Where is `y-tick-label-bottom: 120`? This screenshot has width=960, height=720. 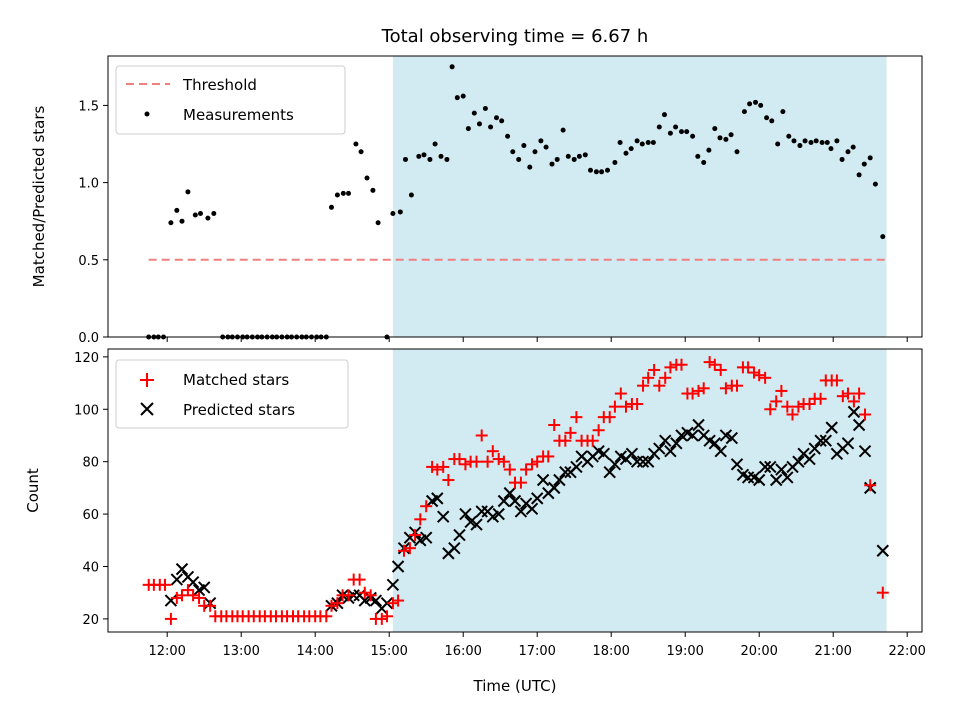
y-tick-label-bottom: 120 is located at coordinates (86, 358).